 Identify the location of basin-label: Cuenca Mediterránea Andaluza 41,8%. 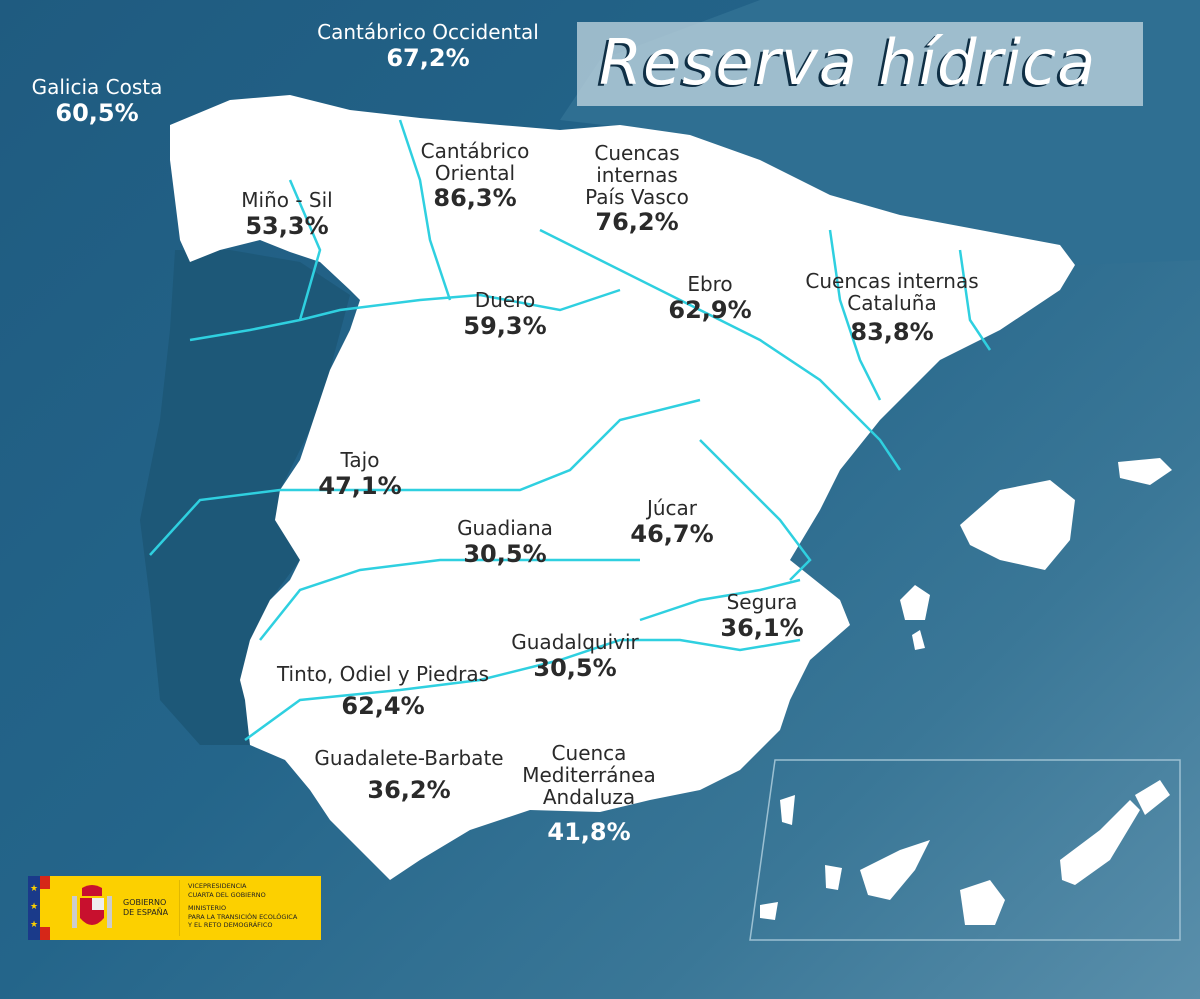
(589, 793).